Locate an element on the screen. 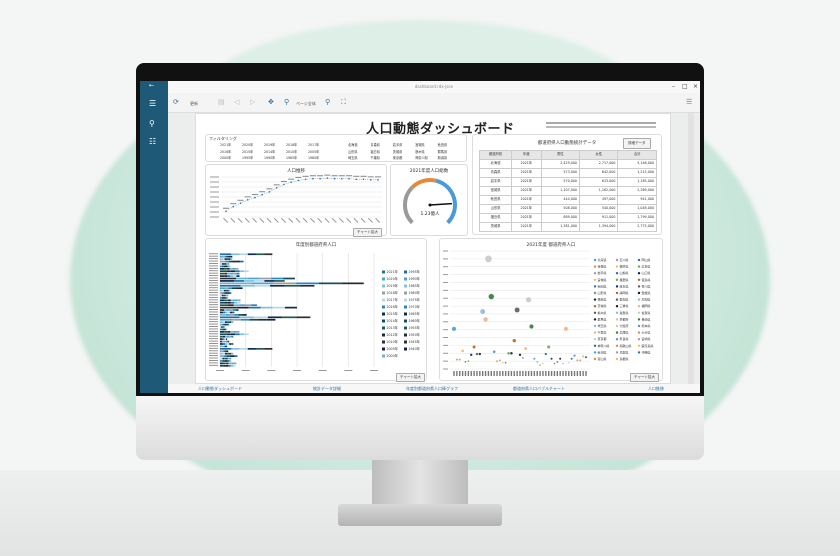 The height and width of the screenshot is (556, 840). table-row: 秋田県 2021年 444,000 497,000 941,000 is located at coordinates (567, 200).